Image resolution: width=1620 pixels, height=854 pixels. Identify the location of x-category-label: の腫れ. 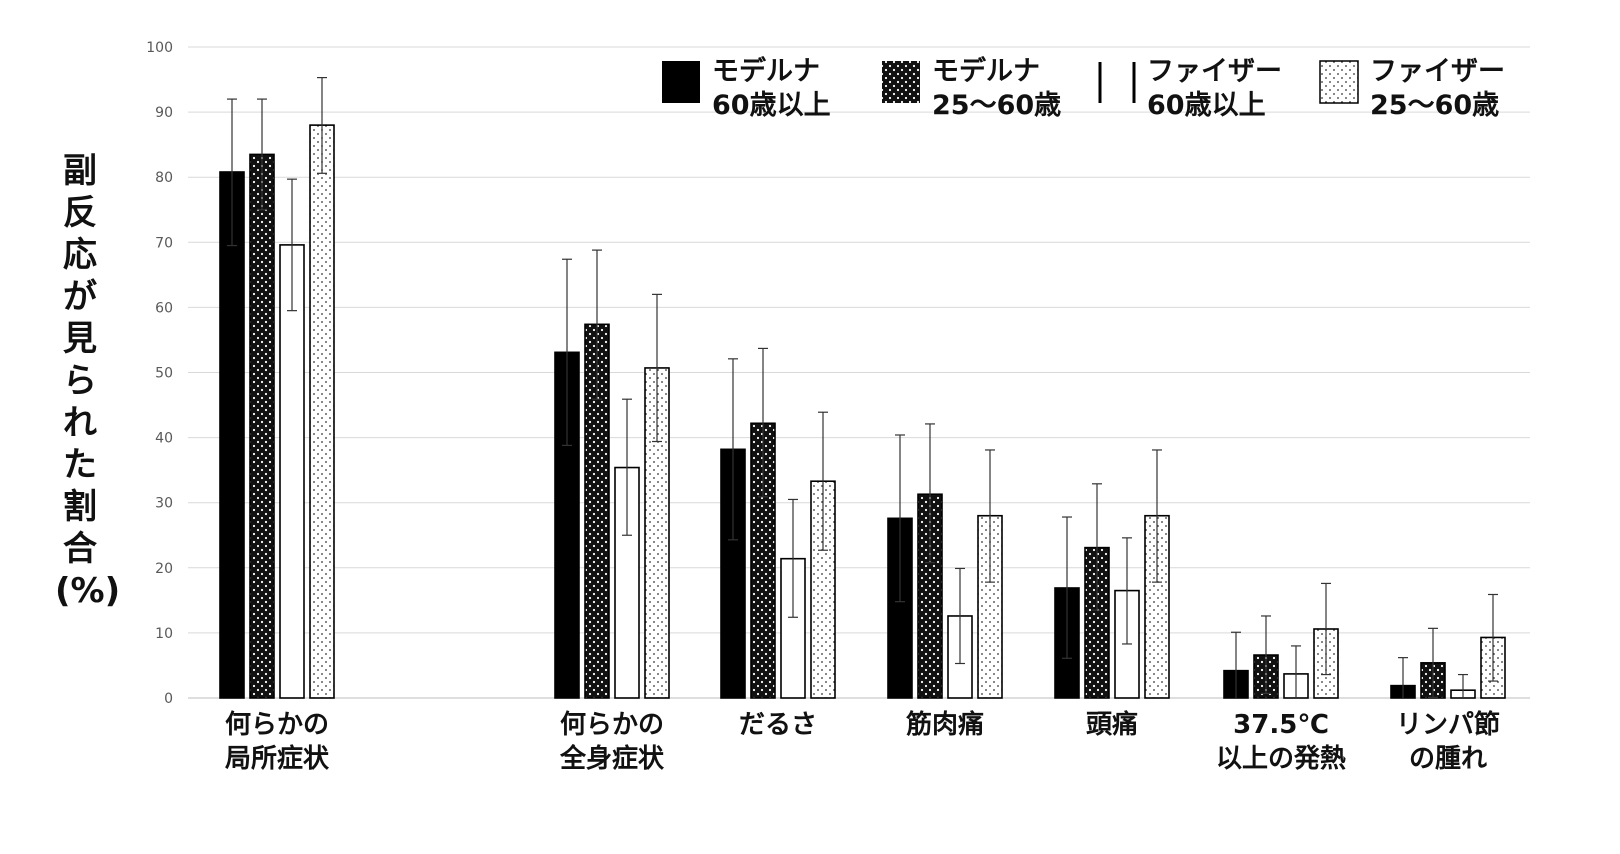
(1448, 759).